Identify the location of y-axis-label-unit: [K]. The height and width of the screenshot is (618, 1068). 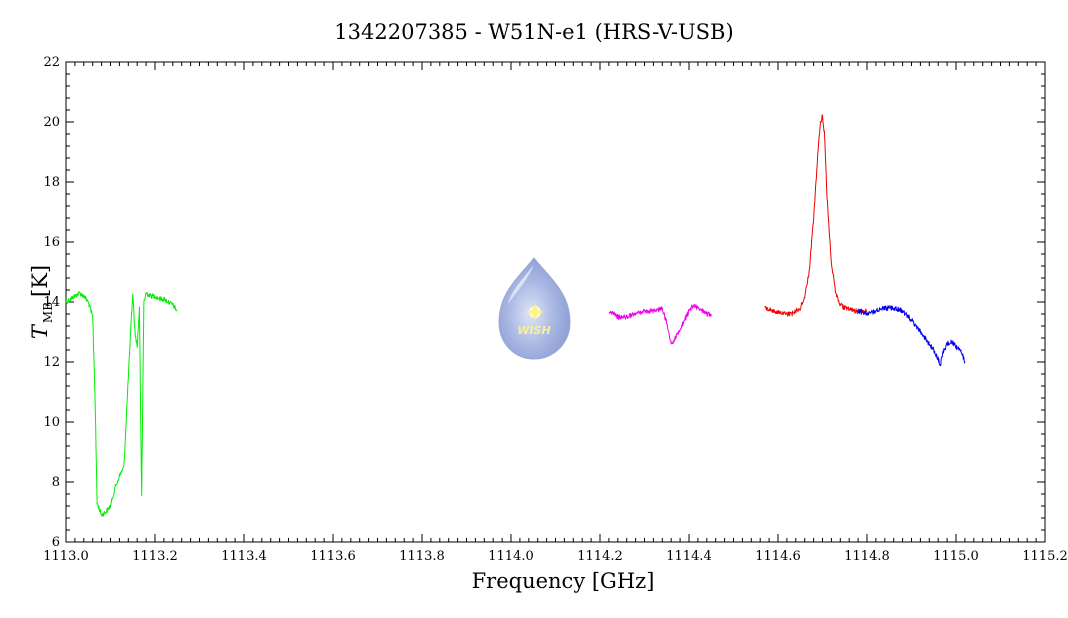
(40, 281).